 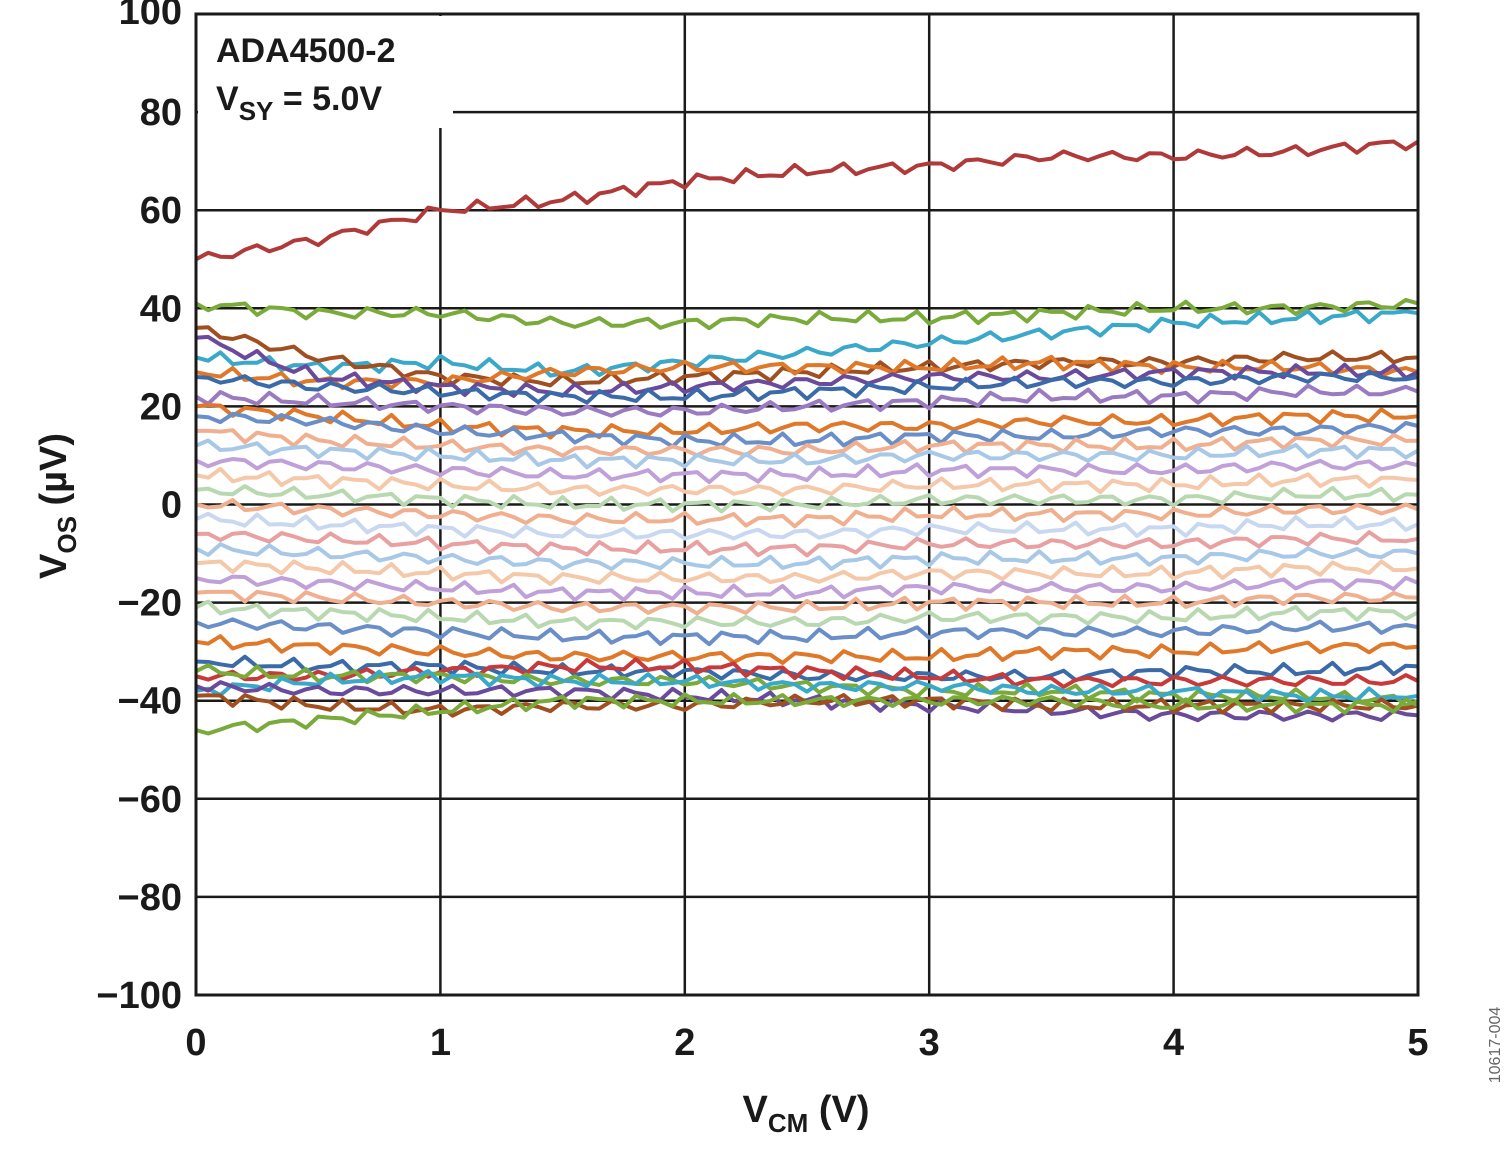 I want to click on y-tick-label: 40, so click(x=161, y=309).